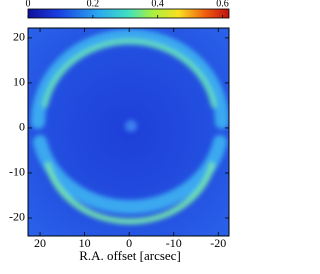  I want to click on x-axis-label: R.A. offset [arcsec], so click(130, 255).